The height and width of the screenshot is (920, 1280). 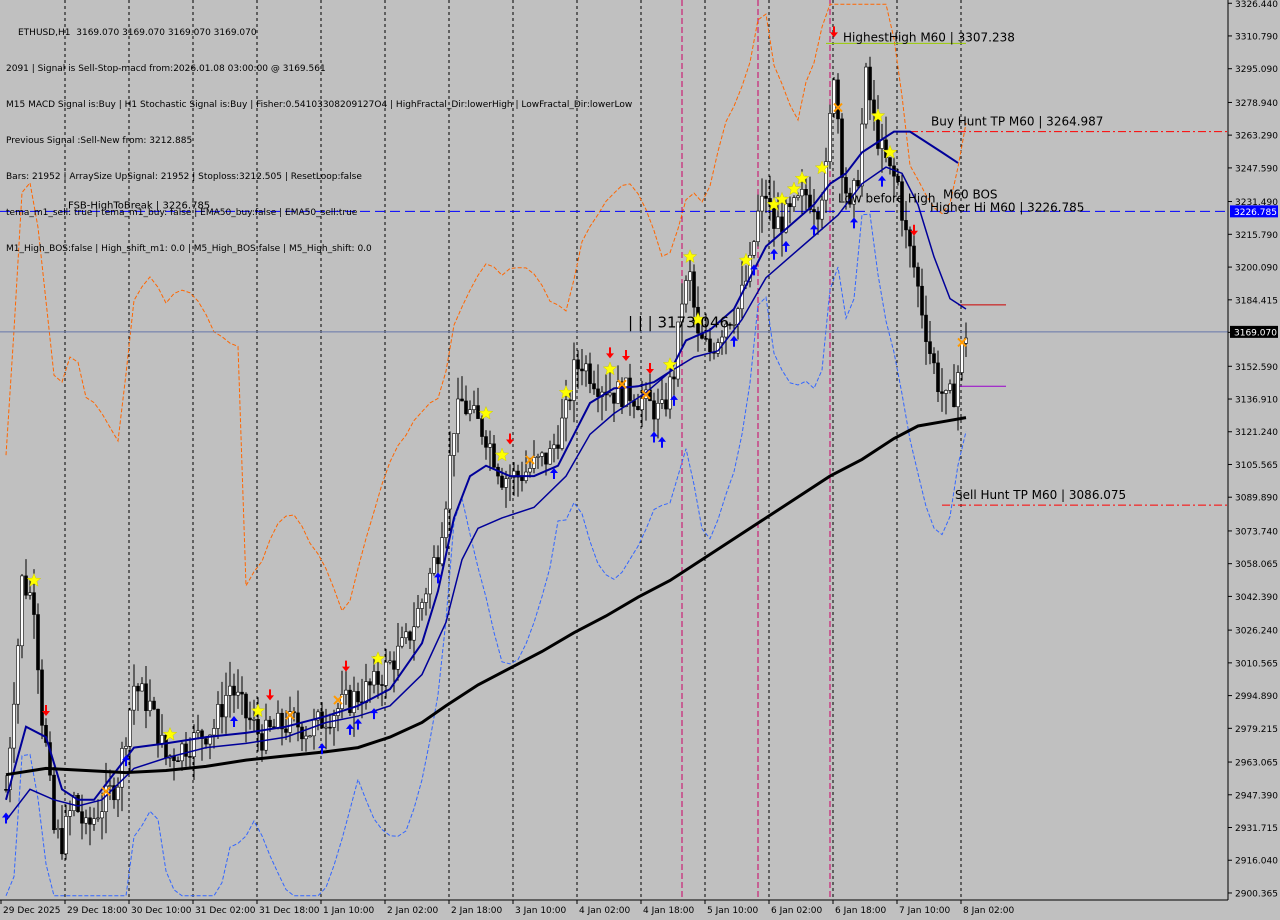 What do you see at coordinates (1017, 122) in the screenshot?
I see `buy-hunt-tp-label: Buy Hunt TP M60 | 3264.987` at bounding box center [1017, 122].